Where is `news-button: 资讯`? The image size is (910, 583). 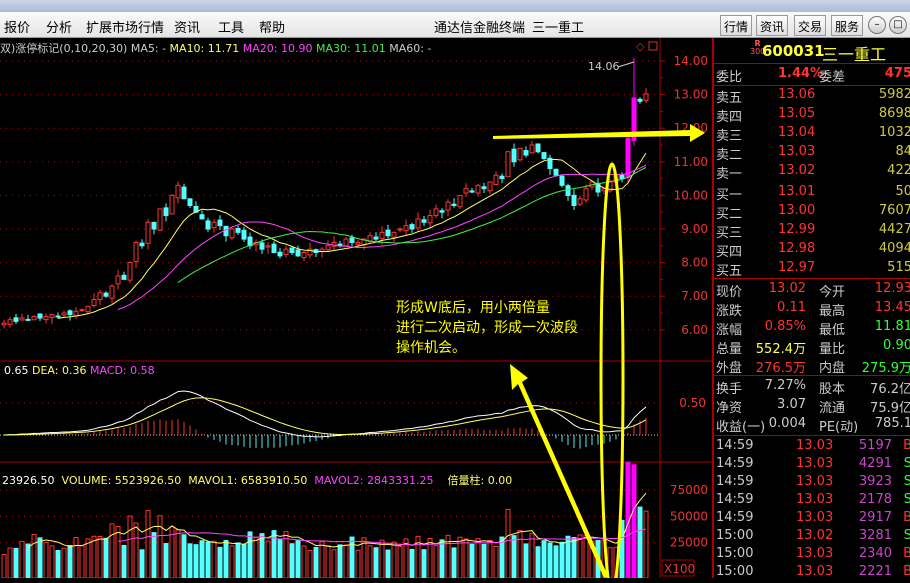 news-button: 资讯 is located at coordinates (772, 25).